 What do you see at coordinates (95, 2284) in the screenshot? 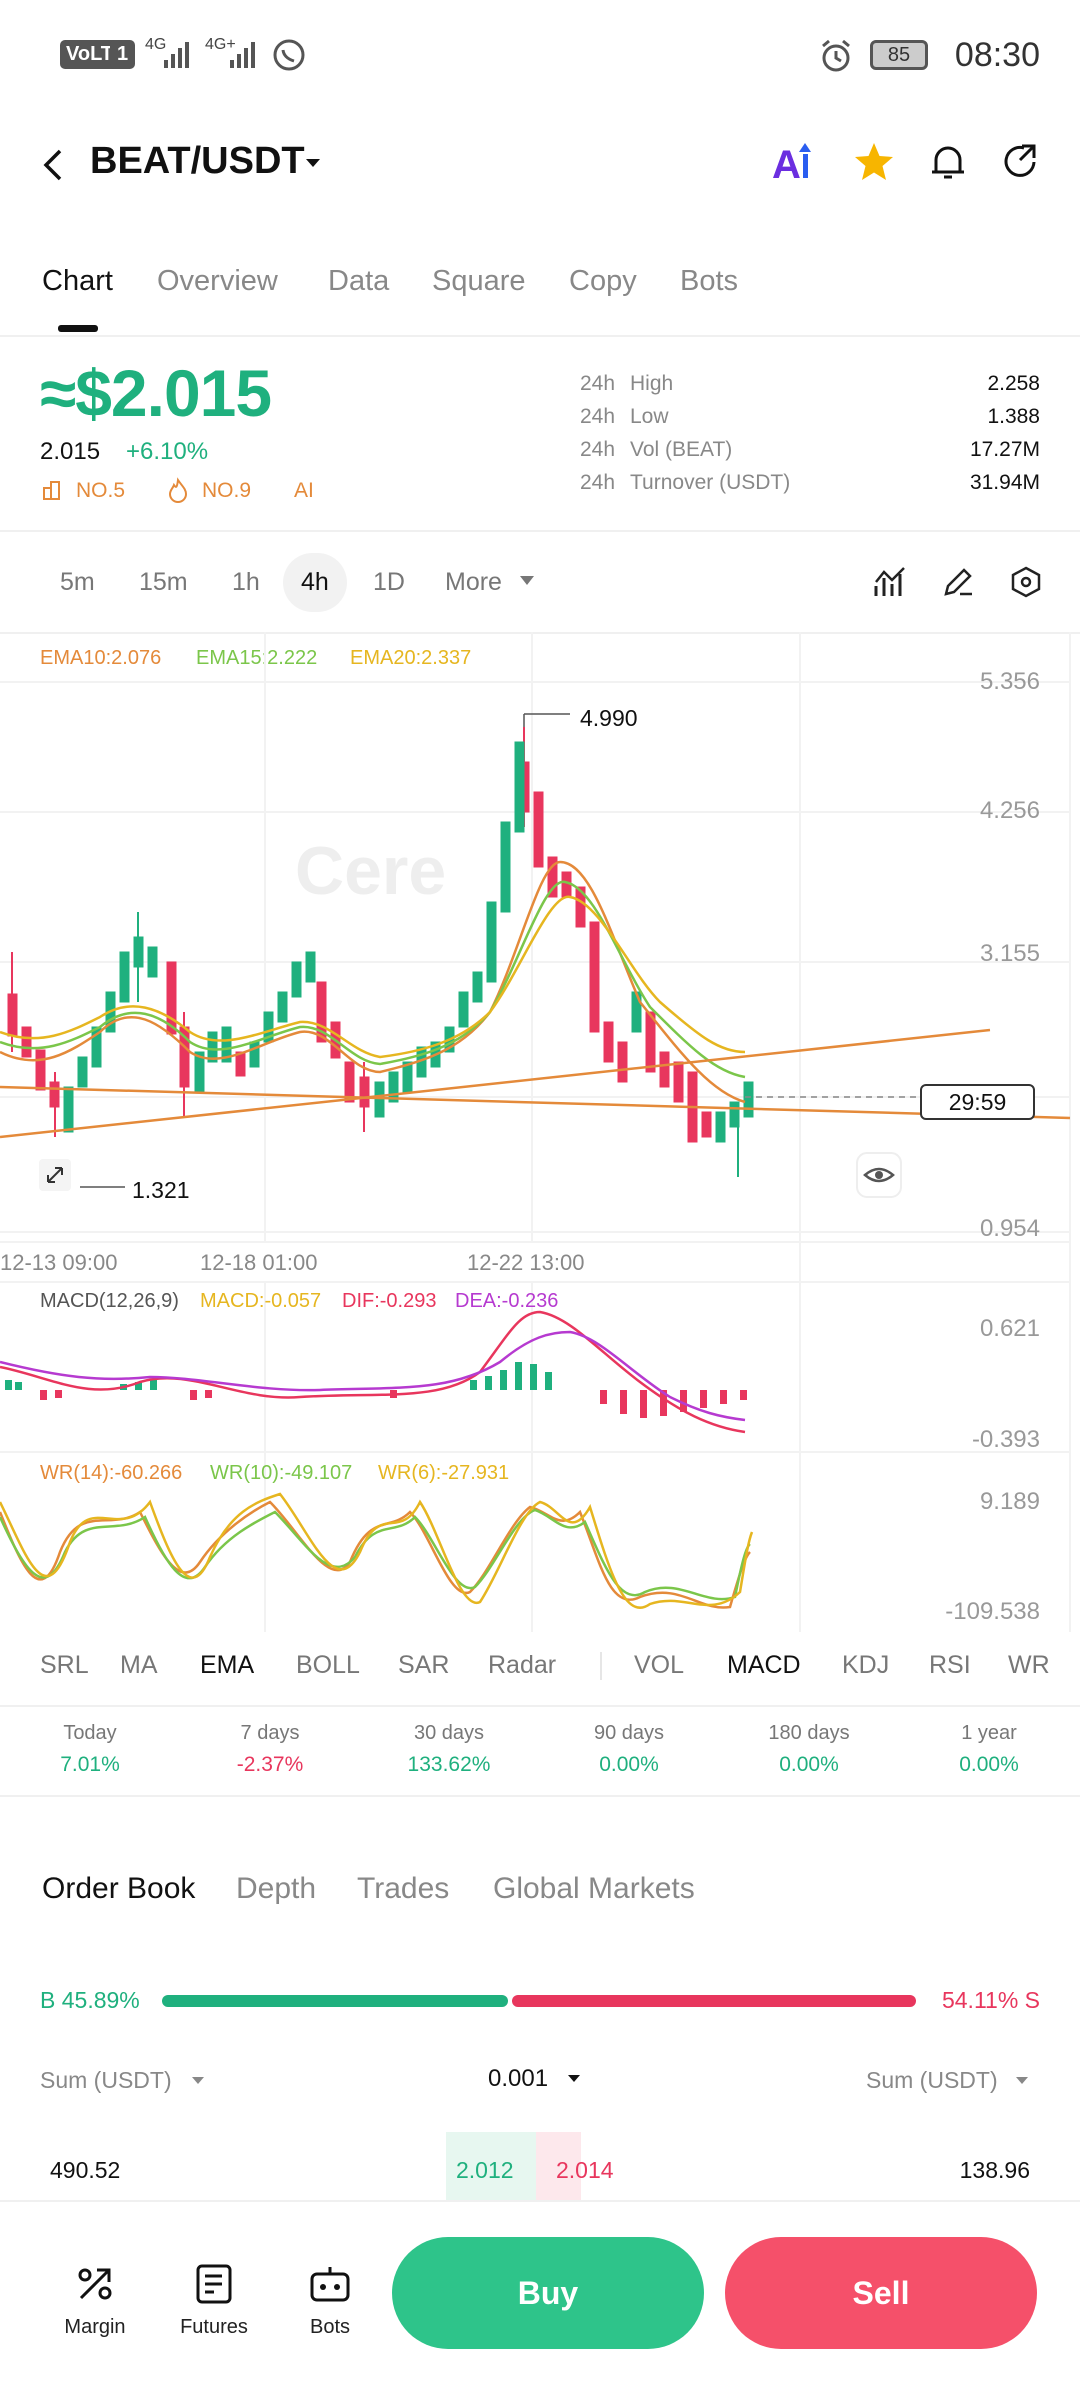
I see `margin-icon` at bounding box center [95, 2284].